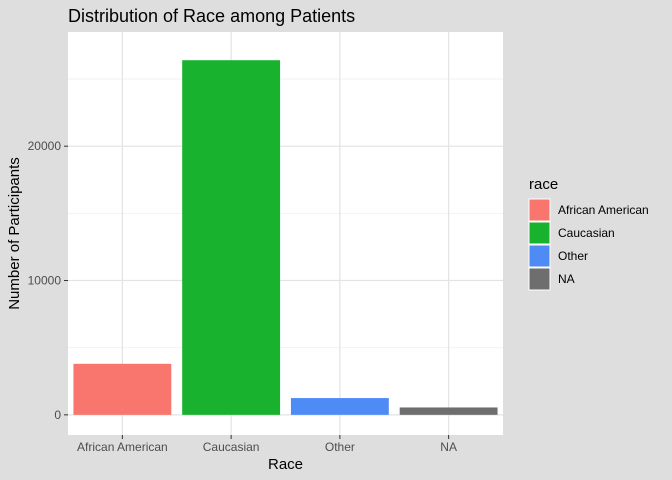 The height and width of the screenshot is (480, 672). What do you see at coordinates (211, 16) in the screenshot?
I see `chart-title: Distribution of Race among Patients` at bounding box center [211, 16].